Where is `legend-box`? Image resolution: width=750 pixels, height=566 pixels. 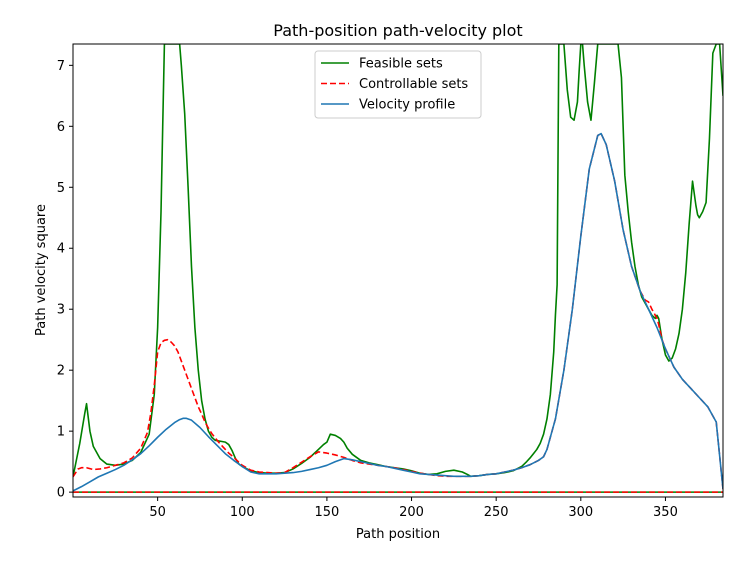 legend-box is located at coordinates (398, 84).